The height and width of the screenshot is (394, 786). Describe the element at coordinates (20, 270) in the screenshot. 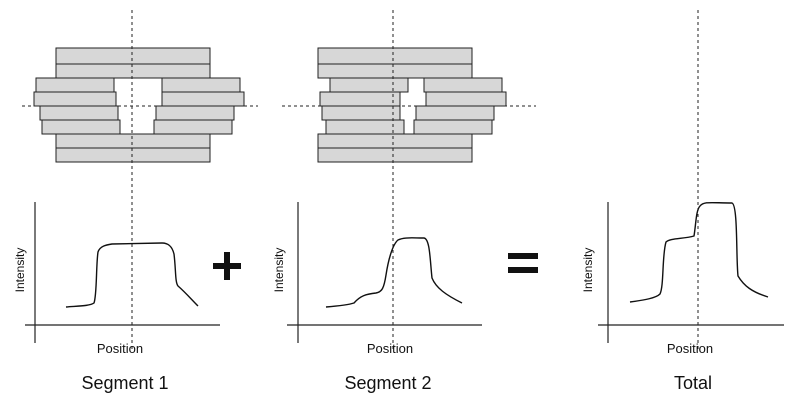

I see `segment-1-y-label: Intensity` at that location.